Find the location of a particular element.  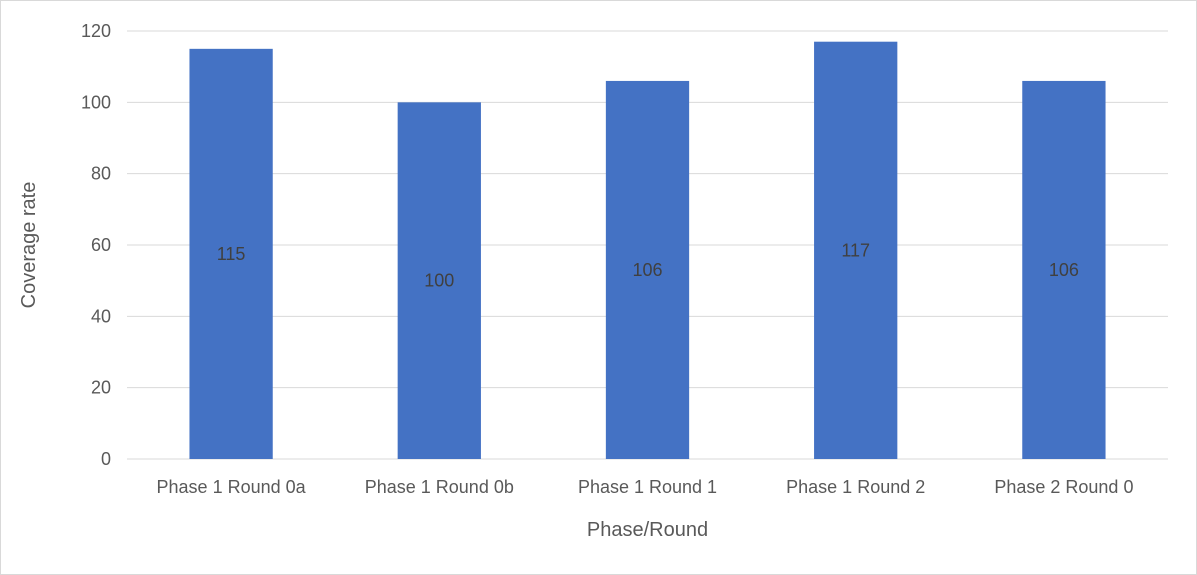

x-category-label: Phase 1 Round 2 is located at coordinates (855, 487).